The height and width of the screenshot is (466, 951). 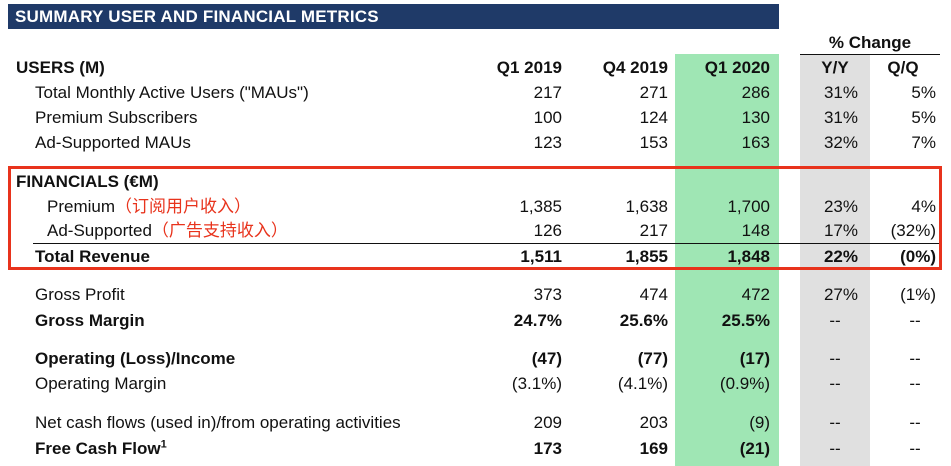 What do you see at coordinates (547, 294) in the screenshot?
I see `cell-q1-2019: 373` at bounding box center [547, 294].